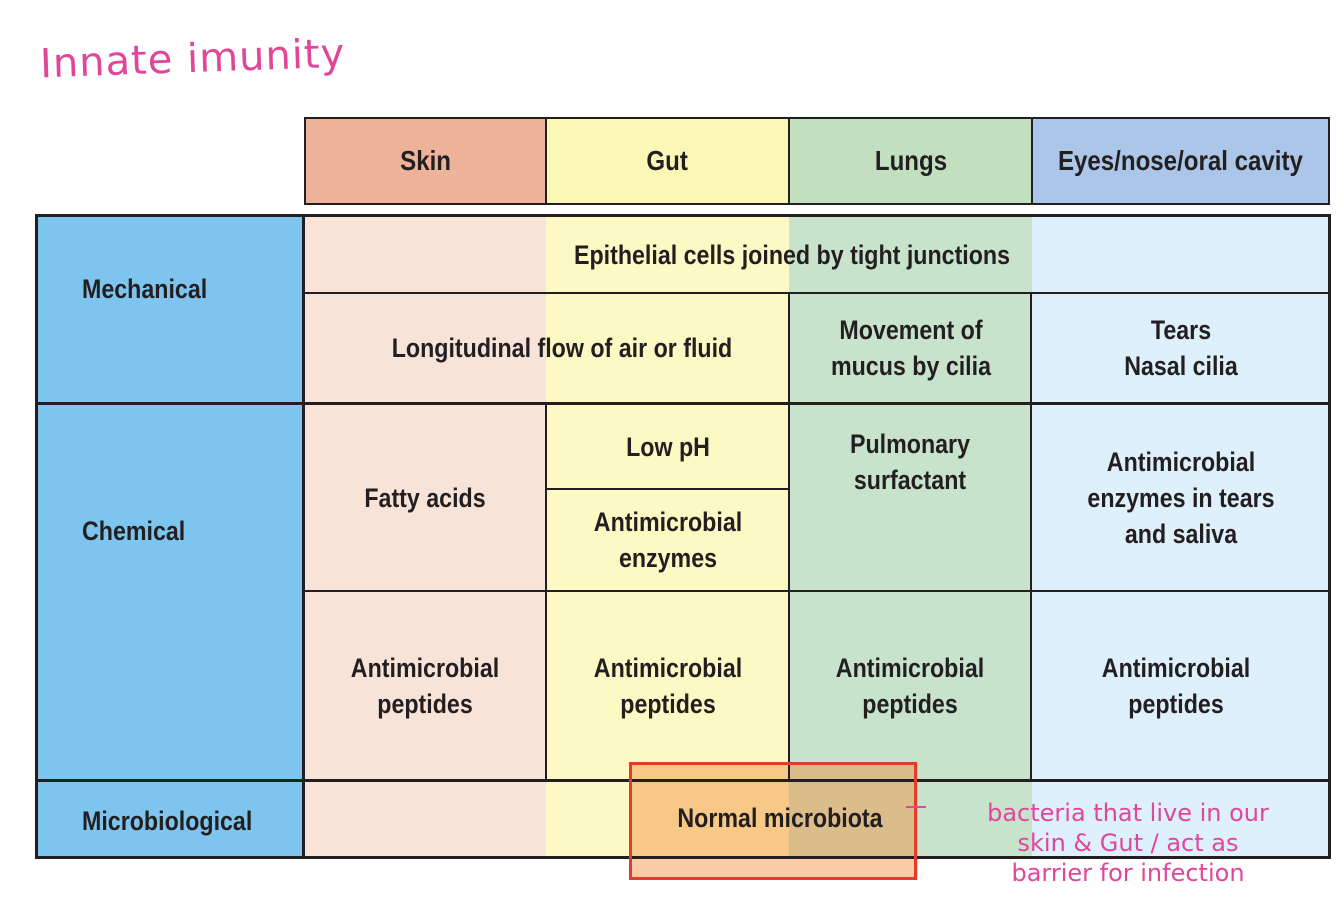 The image size is (1336, 907). What do you see at coordinates (789, 348) in the screenshot?
I see `grid-v1` at bounding box center [789, 348].